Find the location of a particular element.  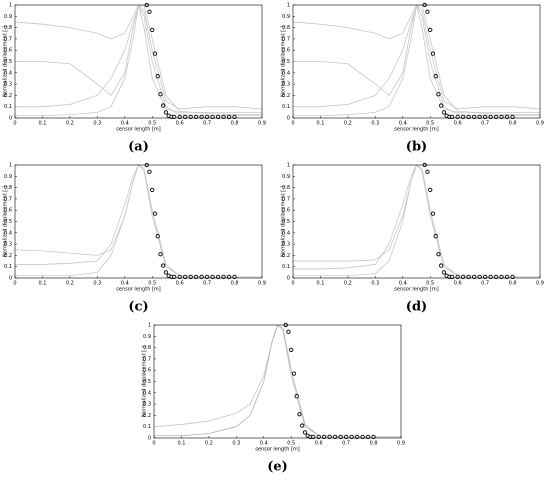

panel-label: (c) is located at coordinates (138, 307).